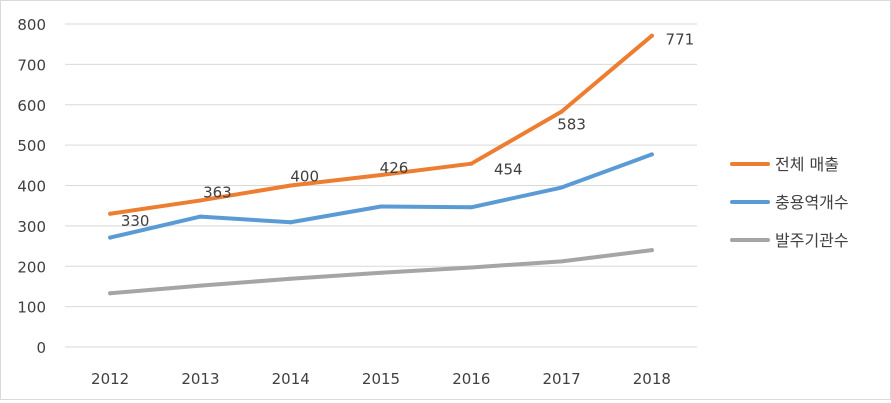 The image size is (891, 403). Describe the element at coordinates (31, 146) in the screenshot. I see `y-tick-label: 500` at that location.